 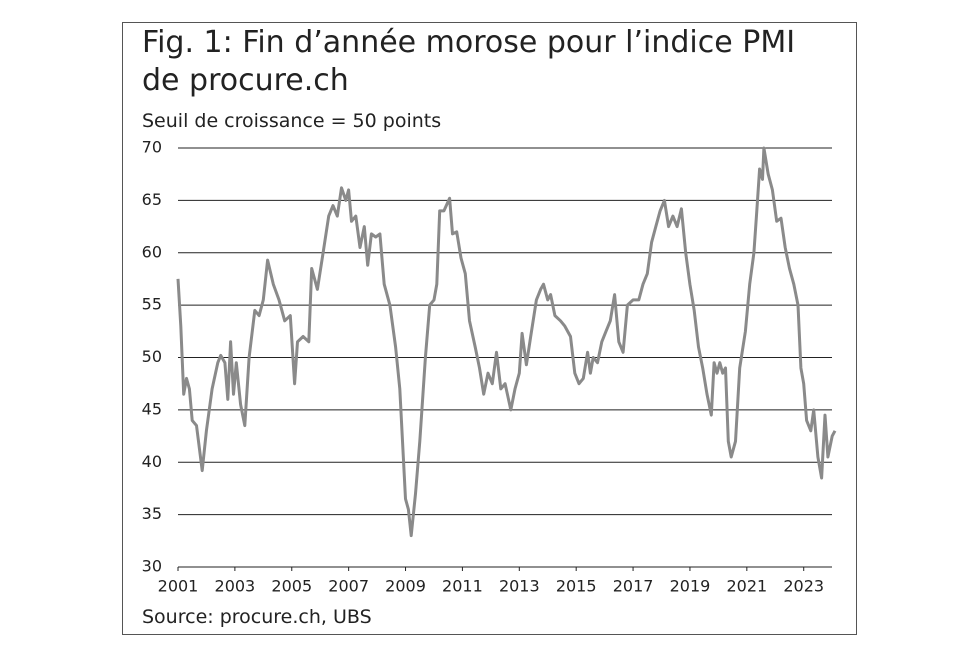 I want to click on x-tick-label: 2017, so click(x=633, y=586).